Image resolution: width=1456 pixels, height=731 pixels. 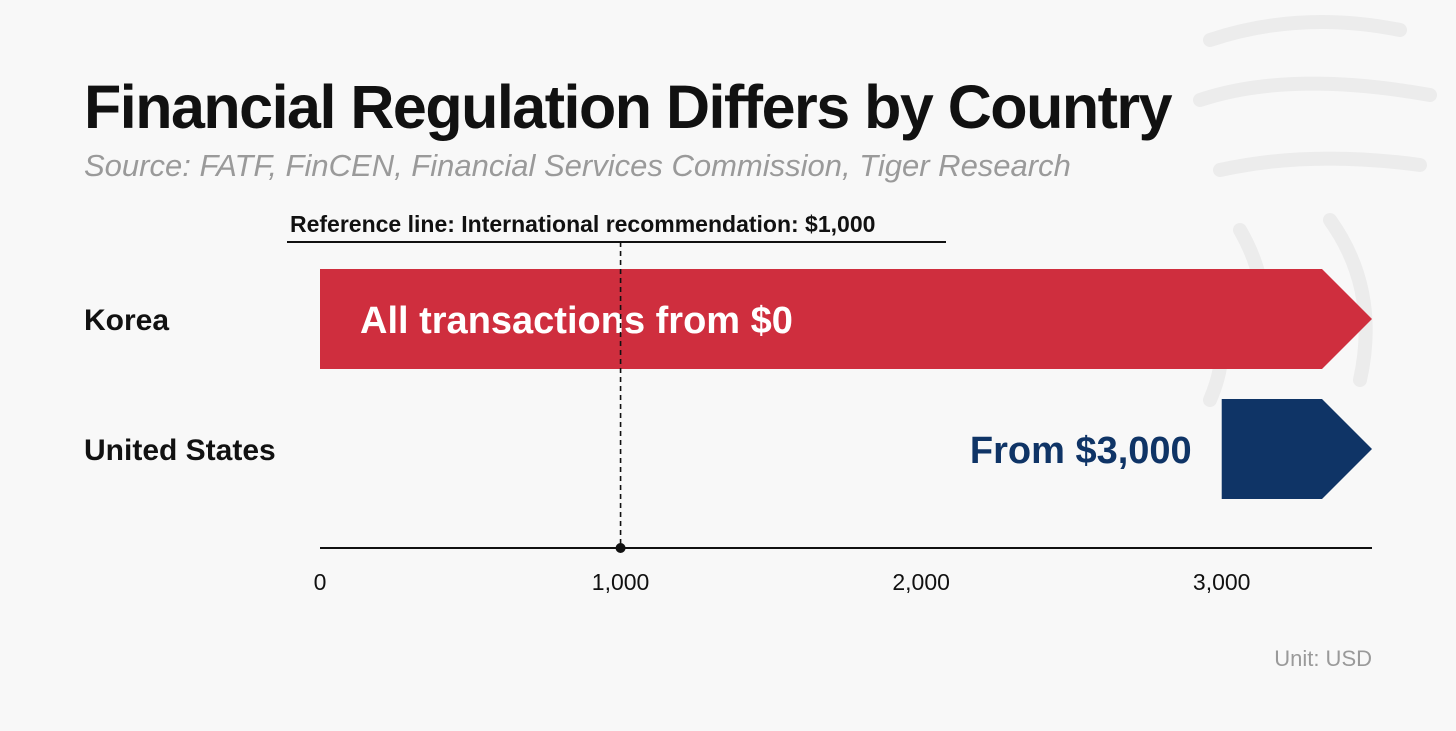 What do you see at coordinates (846, 319) in the screenshot?
I see `bar-korea` at bounding box center [846, 319].